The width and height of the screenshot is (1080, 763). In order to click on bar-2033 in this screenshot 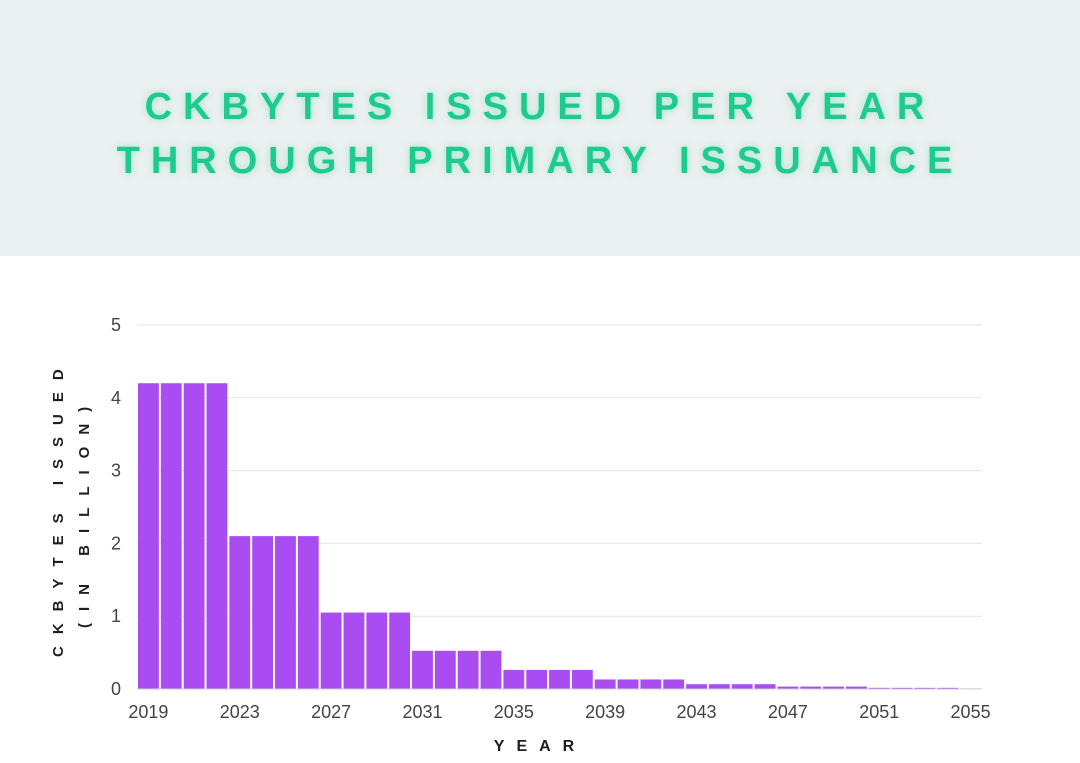, I will do `click(468, 669)`.